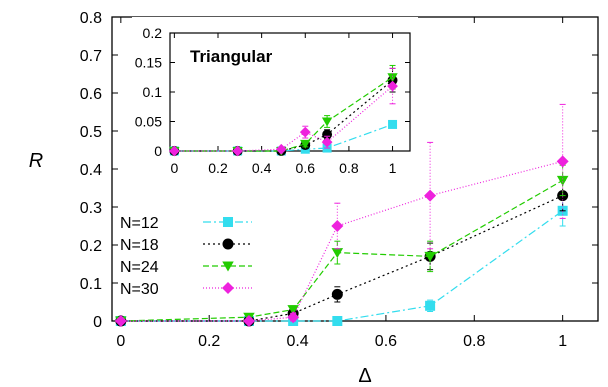 Image resolution: width=608 pixels, height=387 pixels. I want to click on main-x-tick-label: 0.8, so click(474, 341).